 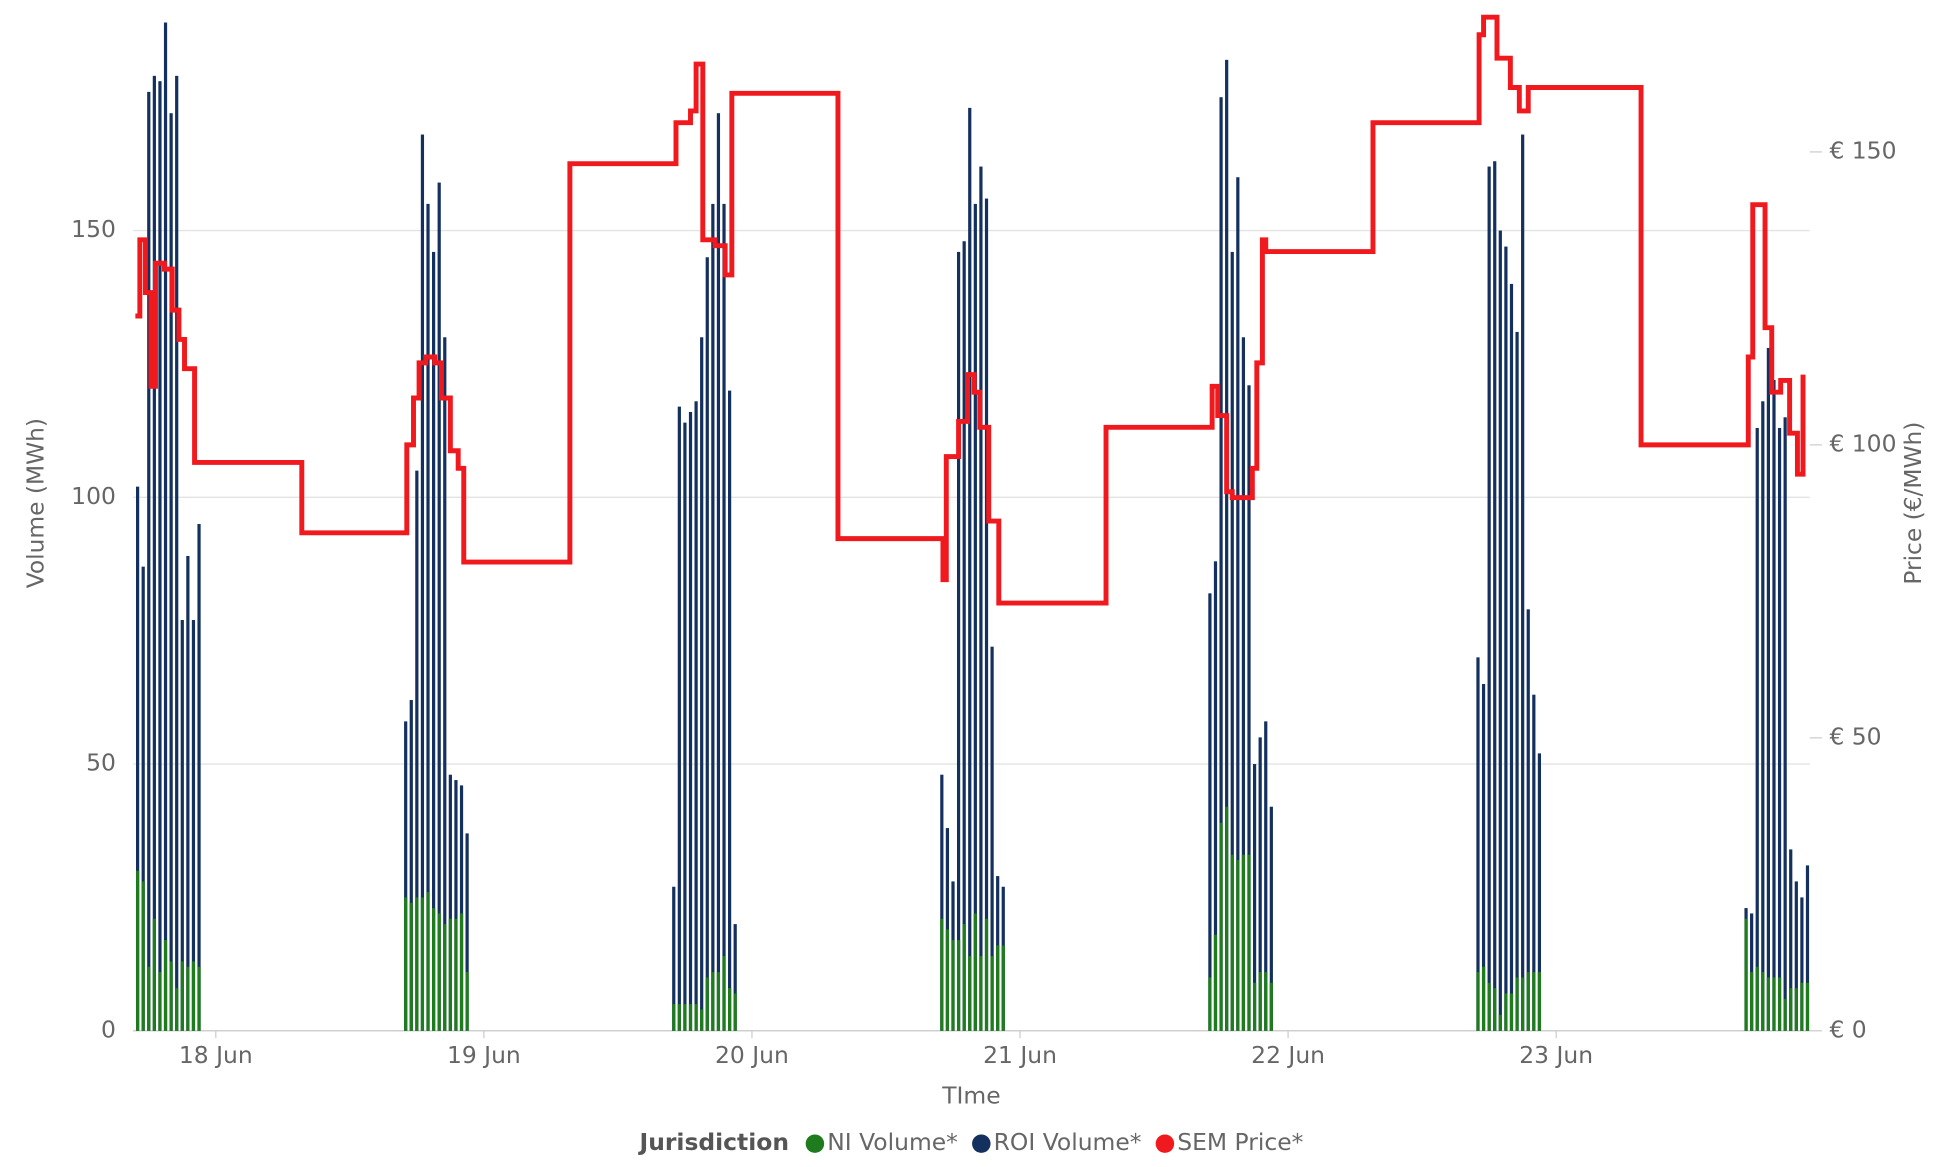 I want to click on x-tick-label: 18 Jun, so click(x=216, y=1055).